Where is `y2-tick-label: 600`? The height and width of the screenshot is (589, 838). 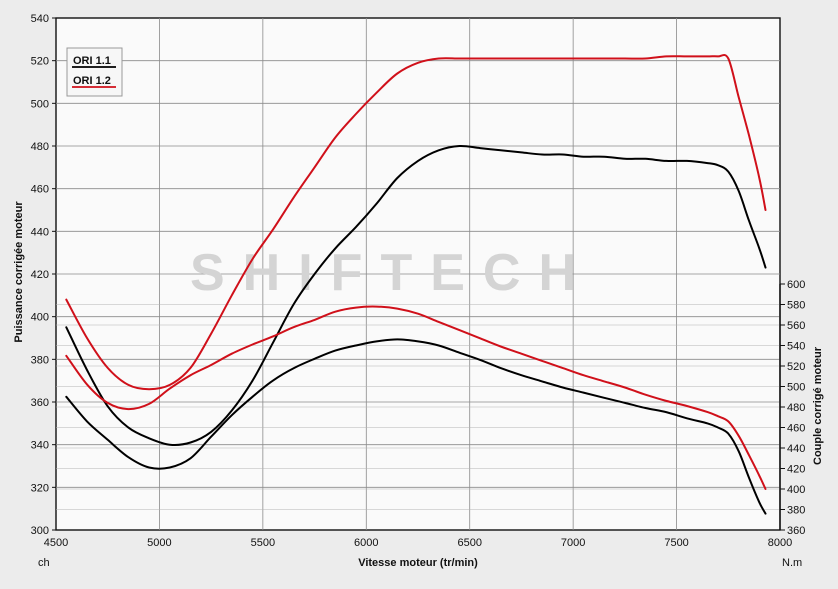 y2-tick-label: 600 is located at coordinates (796, 285).